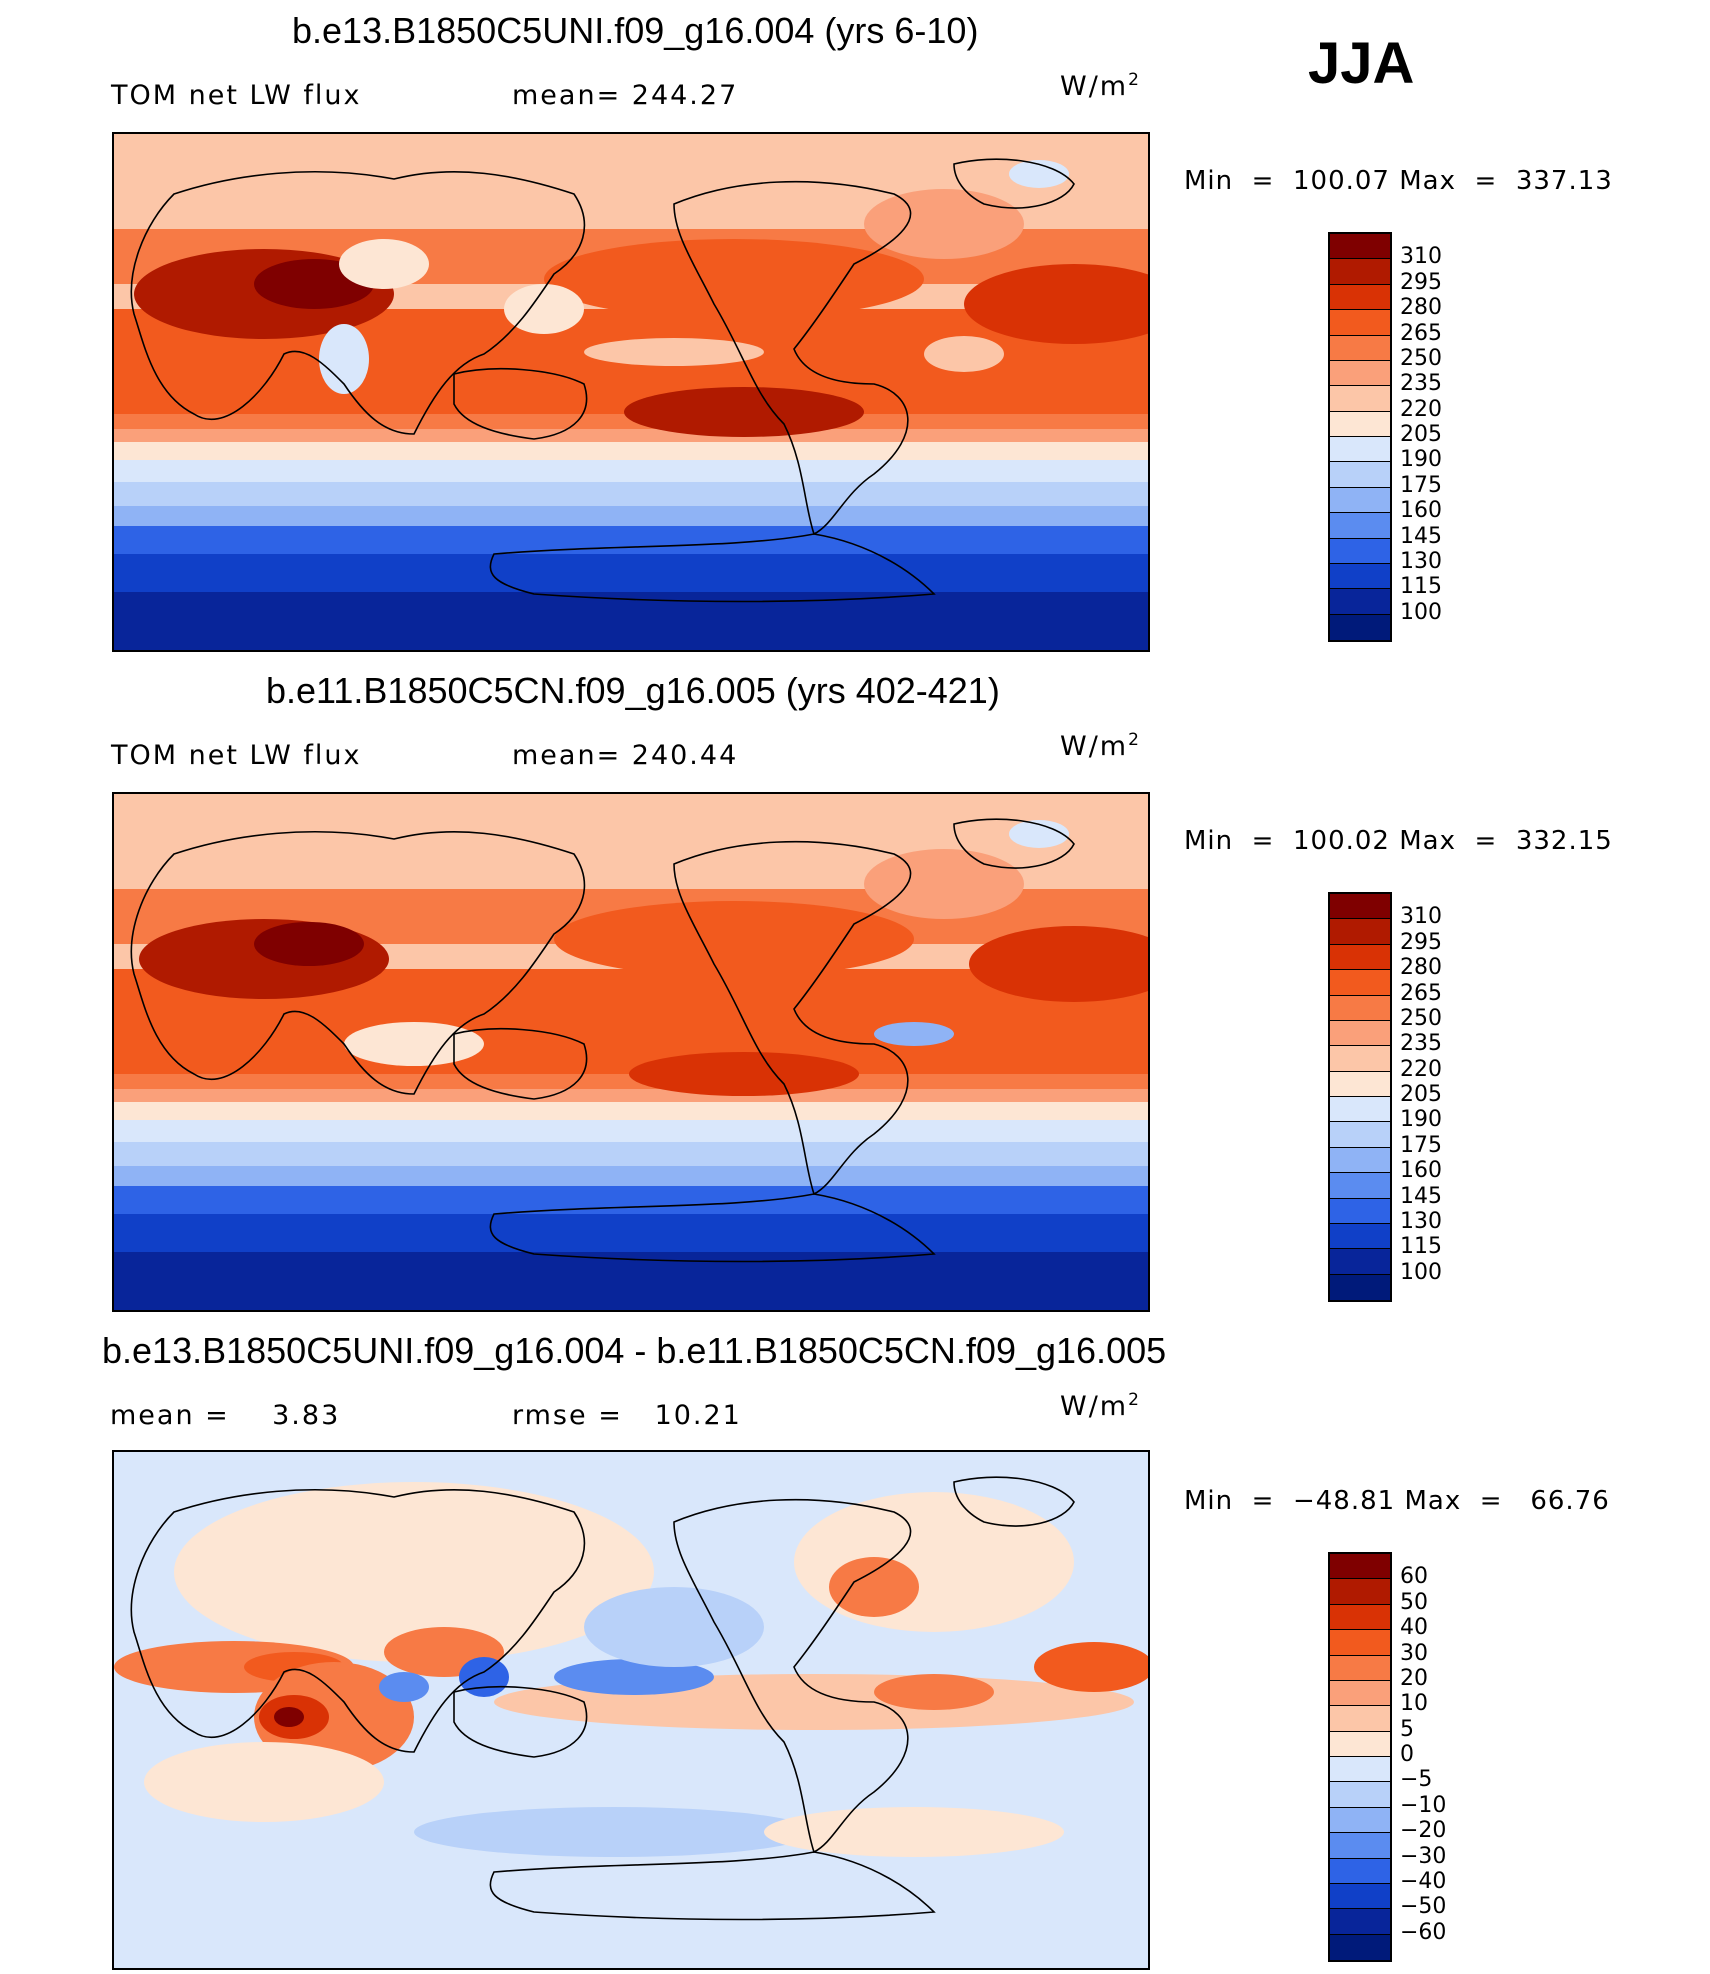 Image resolution: width=1710 pixels, height=1974 pixels. Describe the element at coordinates (1361, 63) in the screenshot. I see `season-label: JJA` at that location.